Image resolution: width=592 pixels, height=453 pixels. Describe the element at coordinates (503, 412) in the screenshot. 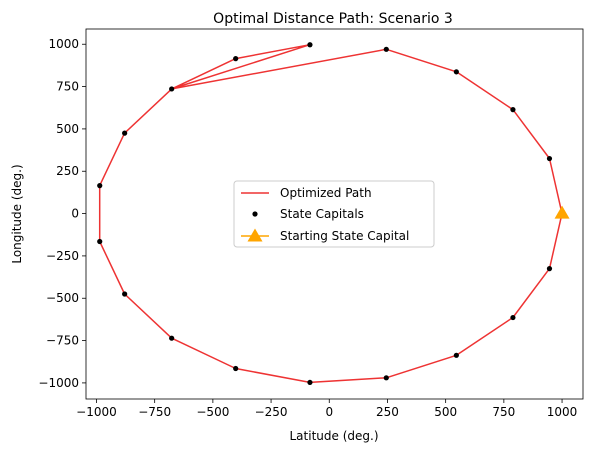

I see `x-tick-label: 750` at that location.